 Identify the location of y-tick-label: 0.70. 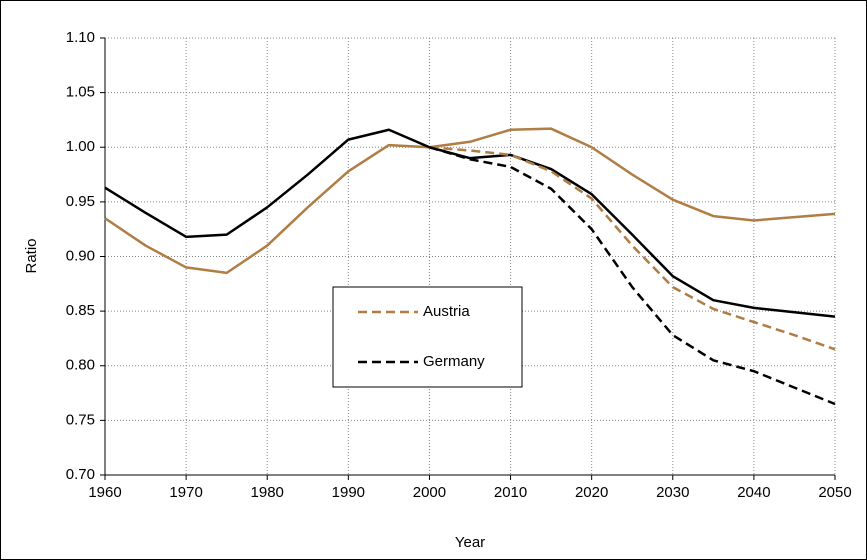
(80, 474).